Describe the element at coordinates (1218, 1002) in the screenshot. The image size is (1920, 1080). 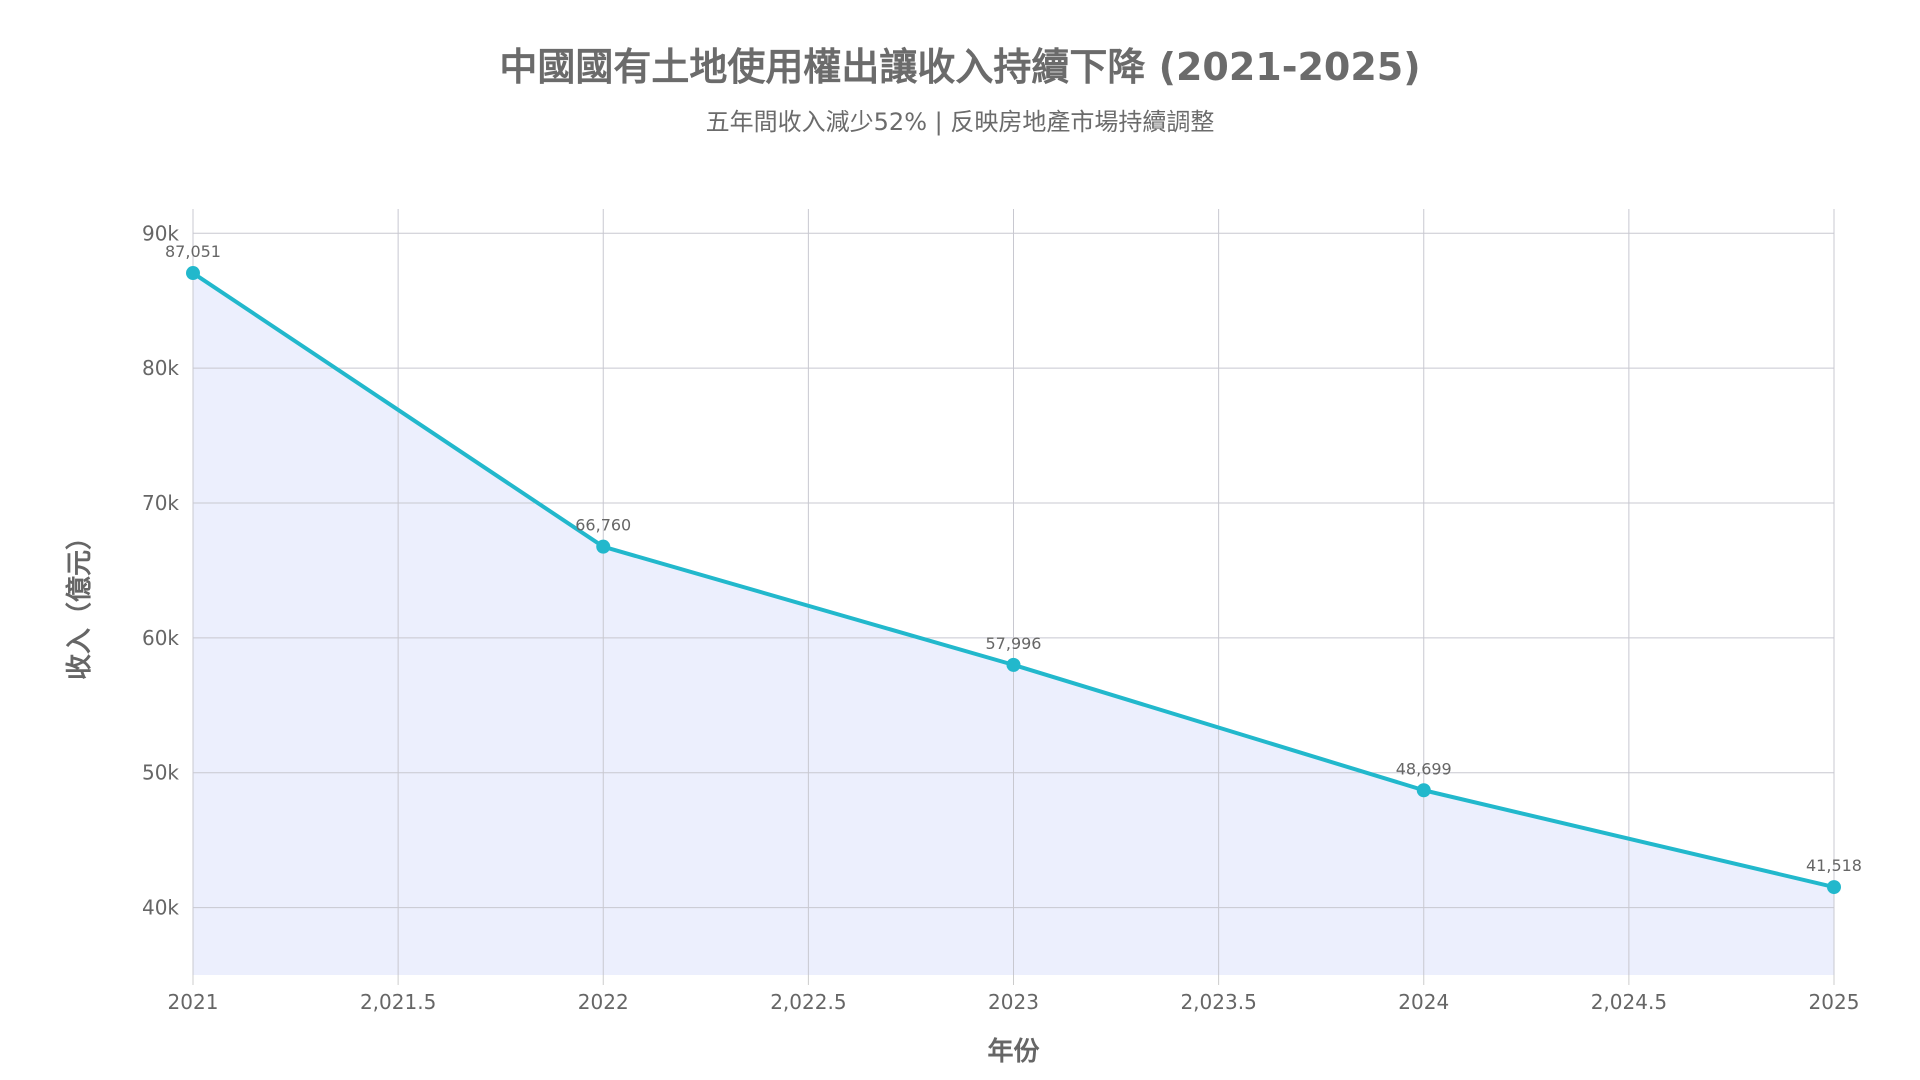
I see `x-tick-label: 2,023.5` at that location.